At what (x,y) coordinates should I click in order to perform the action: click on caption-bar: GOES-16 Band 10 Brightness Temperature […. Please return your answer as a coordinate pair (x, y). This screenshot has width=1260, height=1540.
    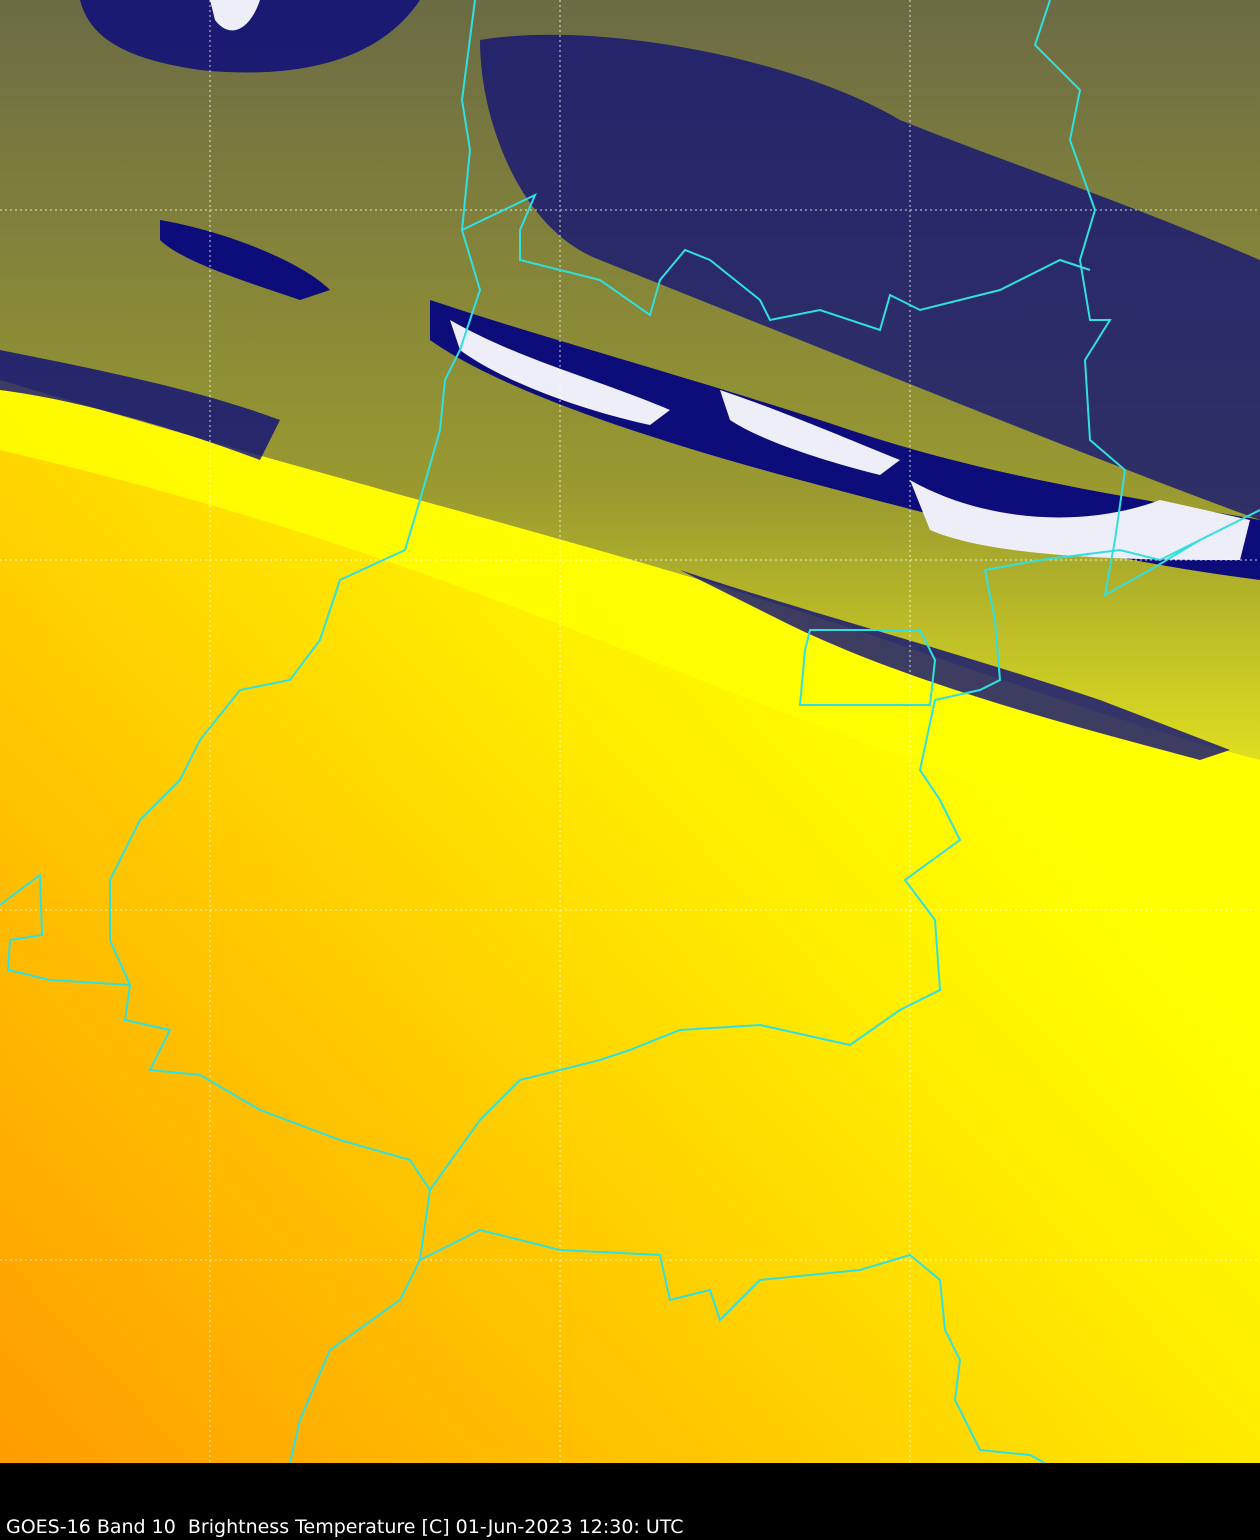
    Looking at the image, I should click on (630, 1501).